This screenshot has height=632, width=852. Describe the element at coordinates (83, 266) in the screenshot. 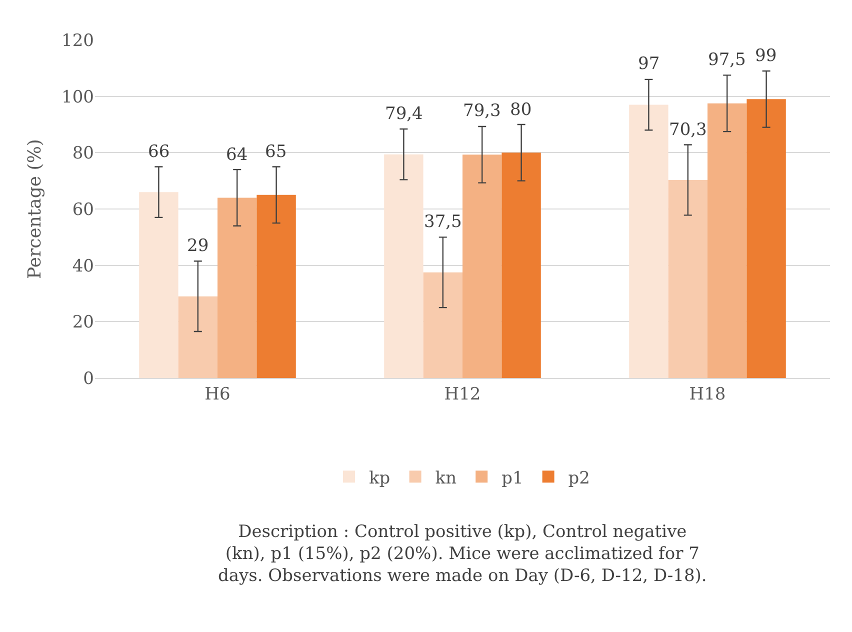

I see `y-tick-label: 40` at that location.